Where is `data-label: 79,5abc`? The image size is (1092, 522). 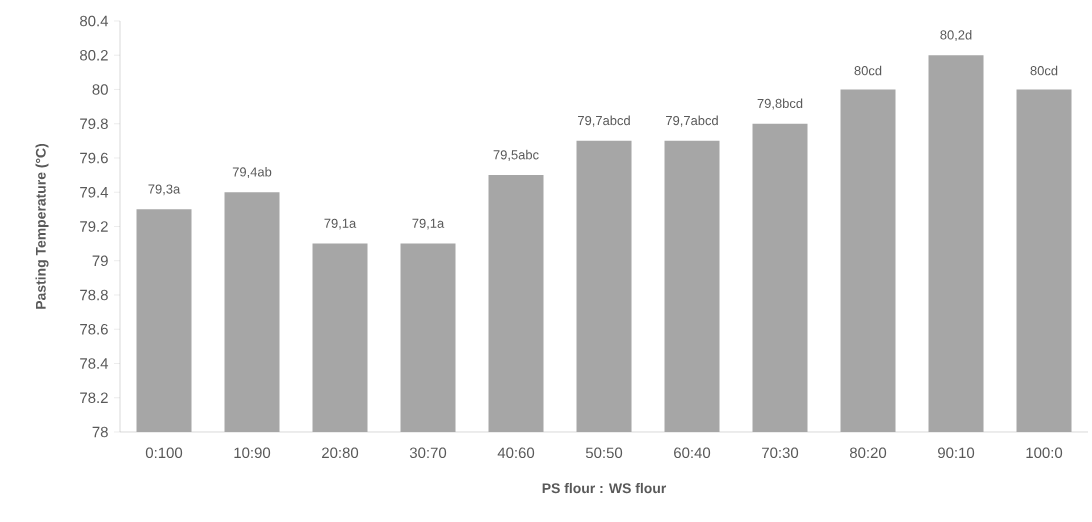
data-label: 79,5abc is located at coordinates (516, 155).